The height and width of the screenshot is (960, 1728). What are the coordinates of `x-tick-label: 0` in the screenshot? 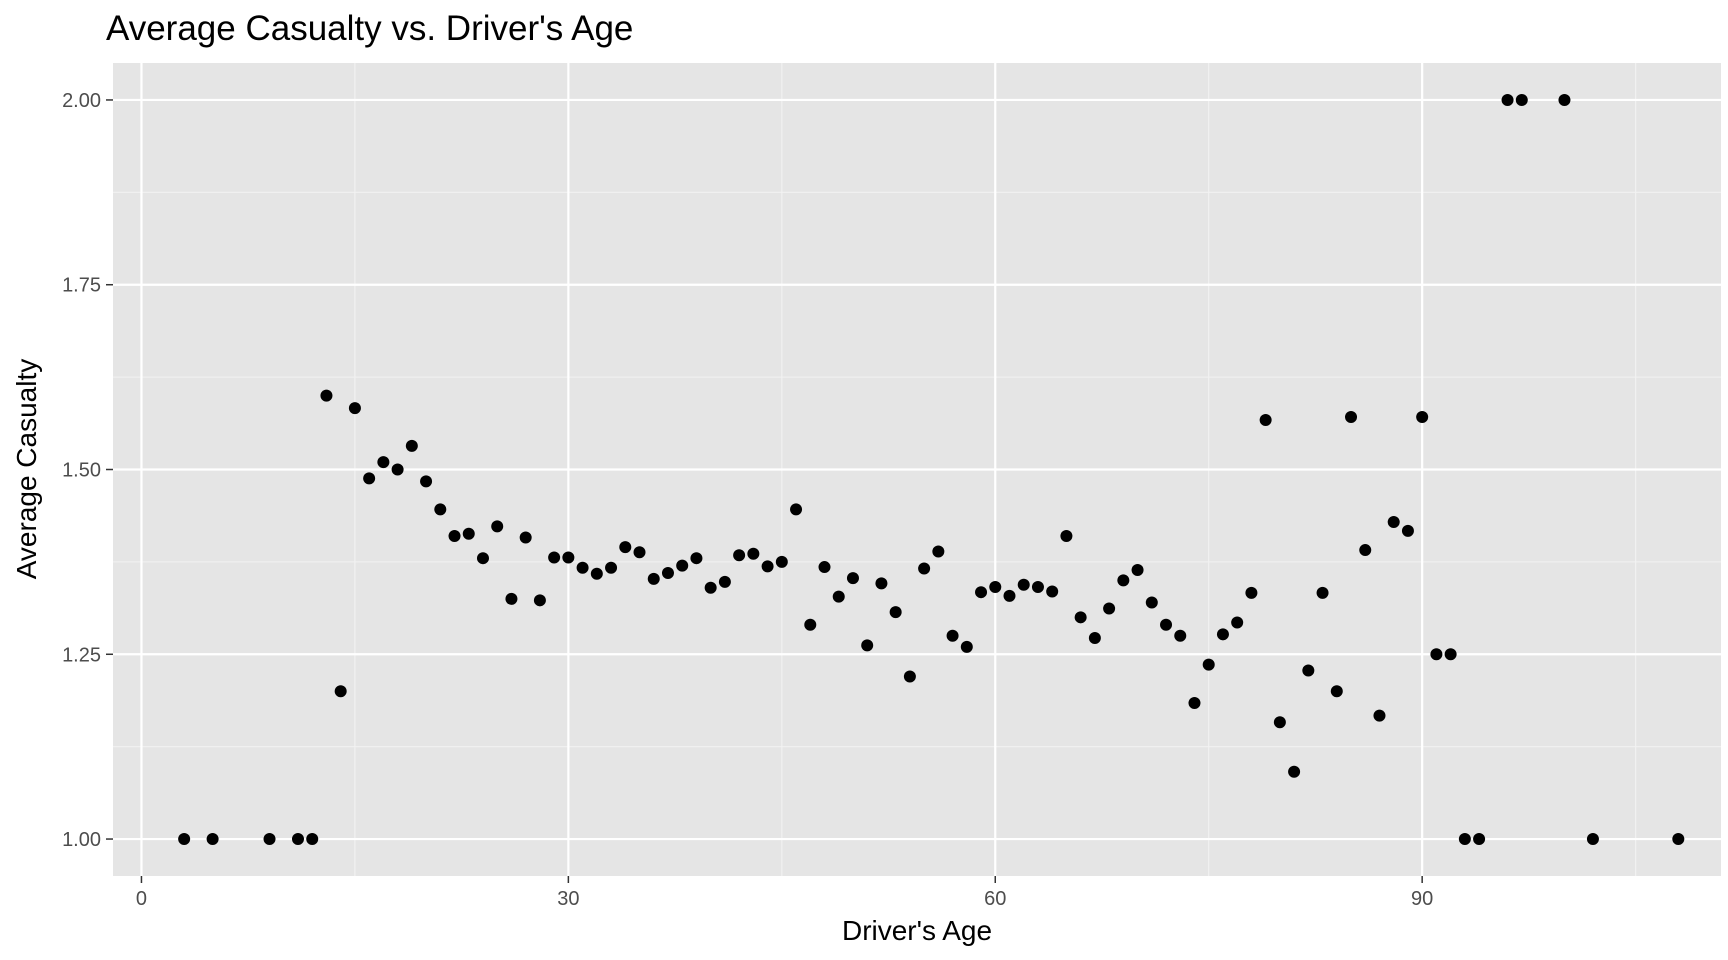 It's located at (141, 899).